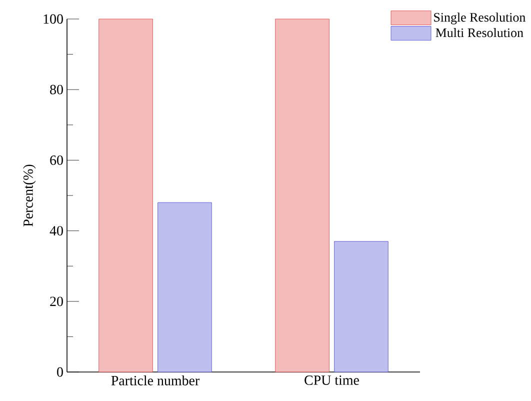  I want to click on y-tick-label: 40, so click(56, 231).